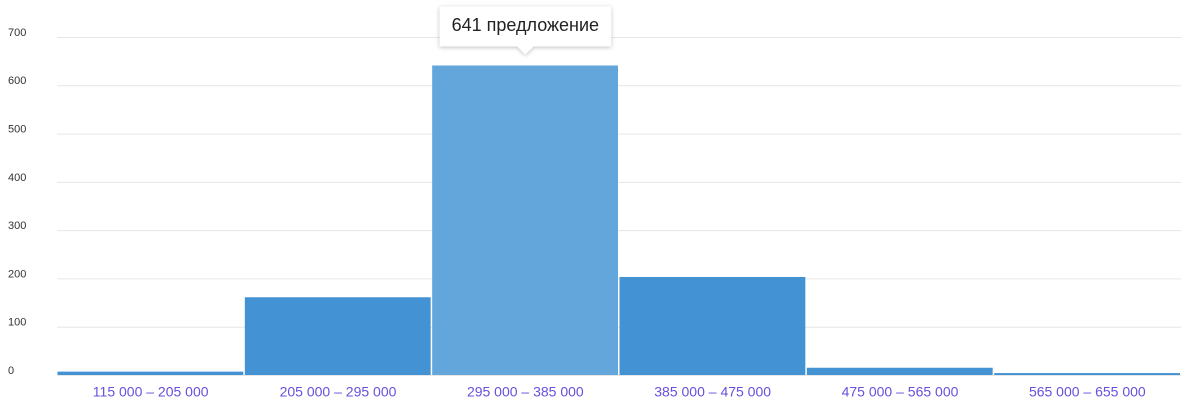  I want to click on y-tick-label: 100, so click(17, 323).